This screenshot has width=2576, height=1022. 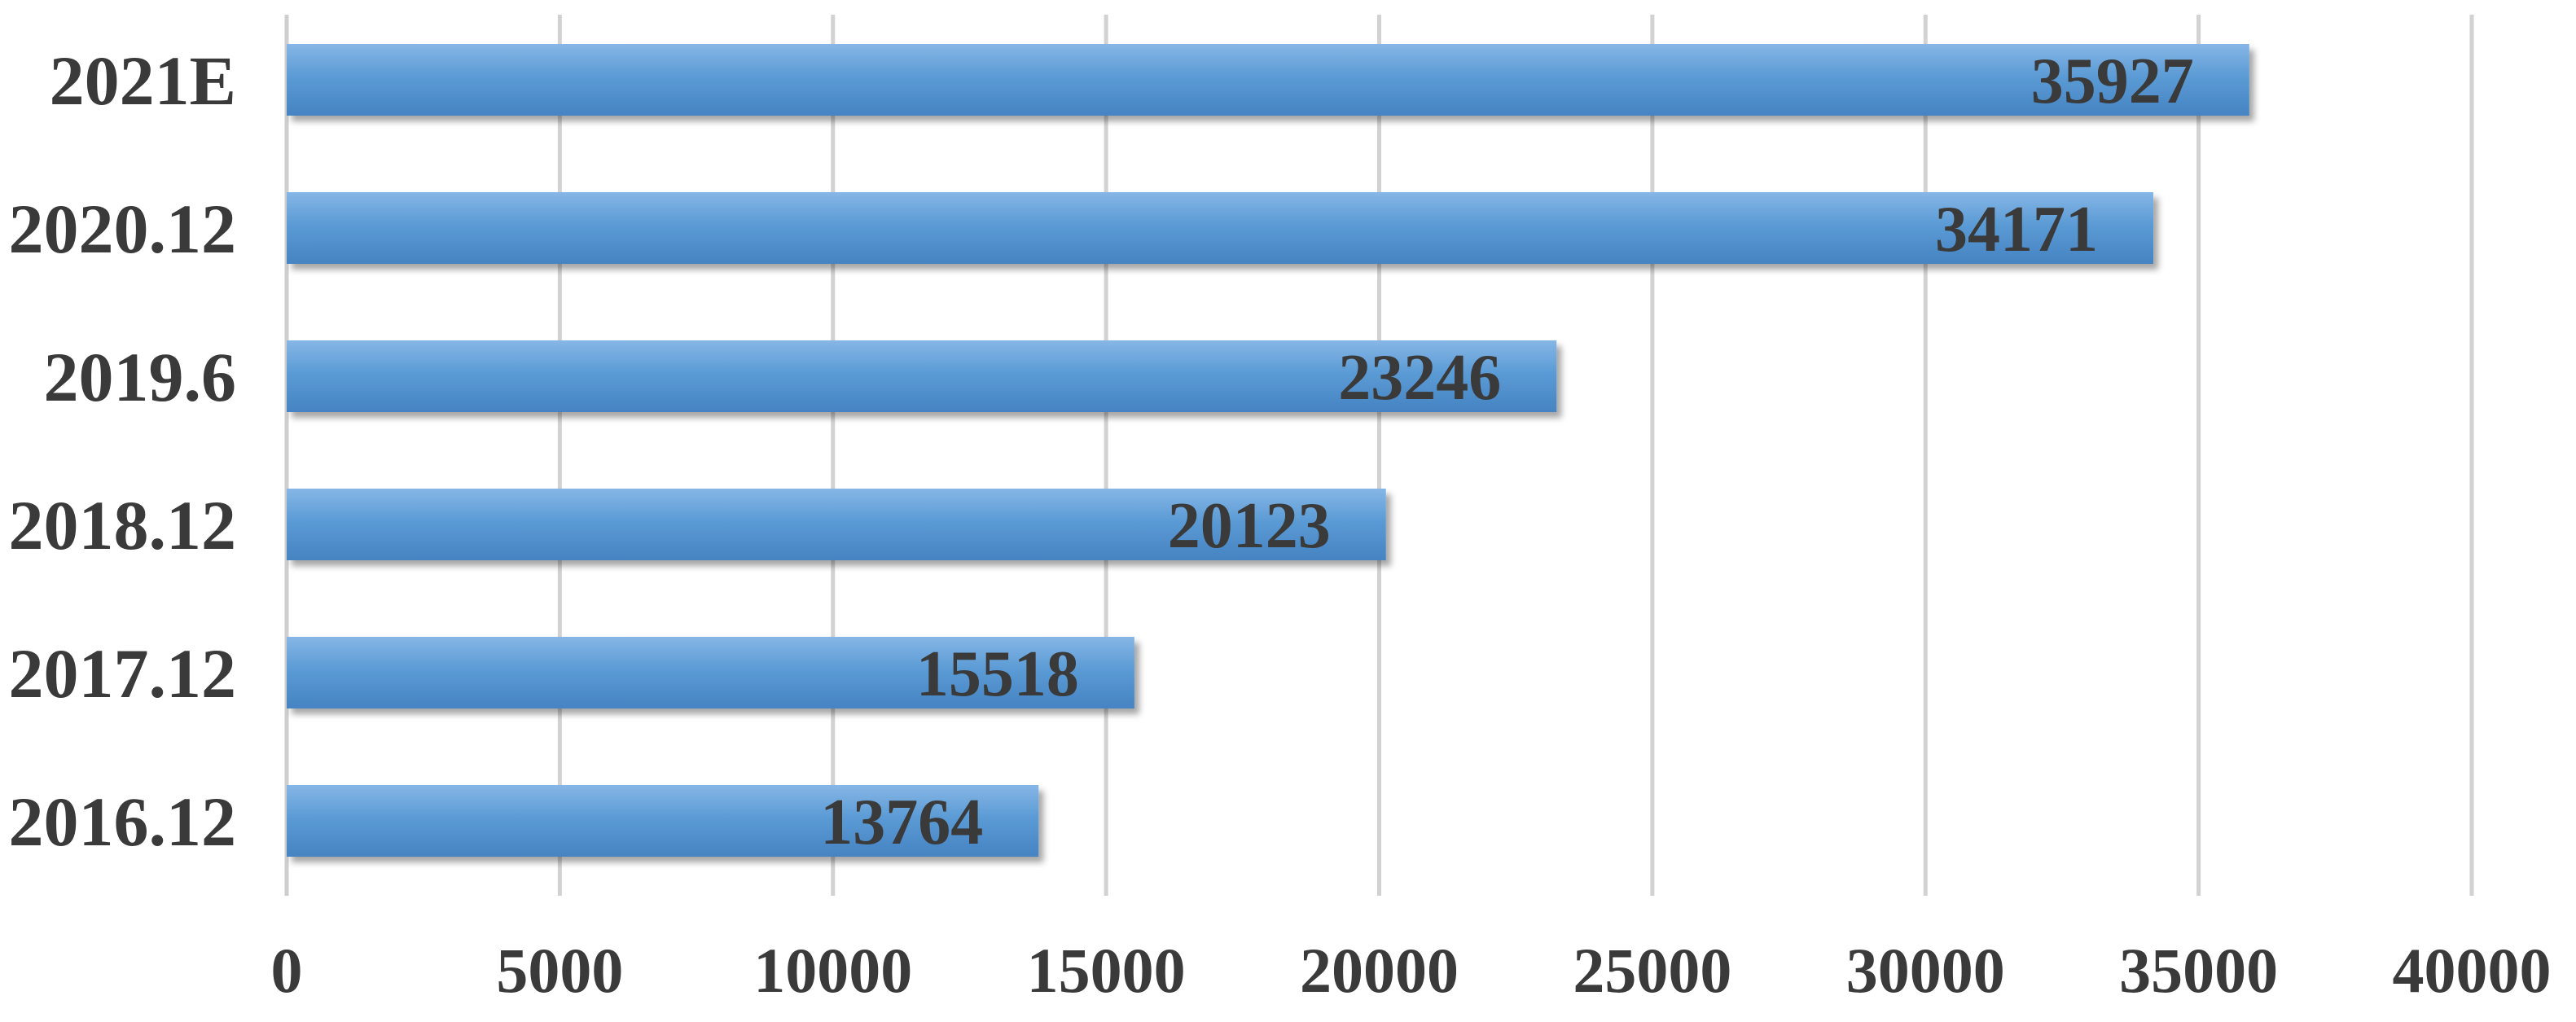 What do you see at coordinates (123, 229) in the screenshot?
I see `y-tick-label: 2020.12` at bounding box center [123, 229].